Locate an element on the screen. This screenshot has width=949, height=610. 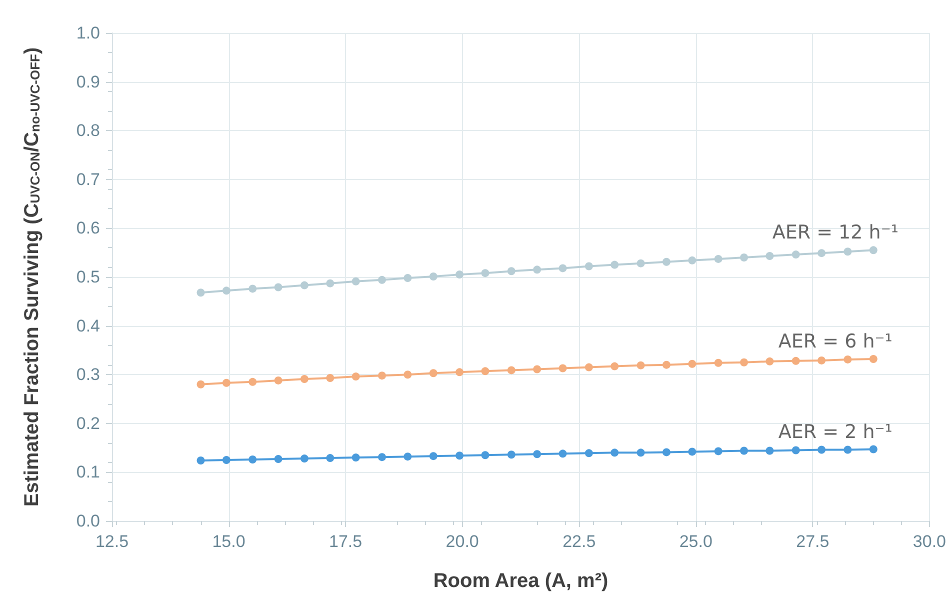
x-tick-label: 27.5 is located at coordinates (813, 541).